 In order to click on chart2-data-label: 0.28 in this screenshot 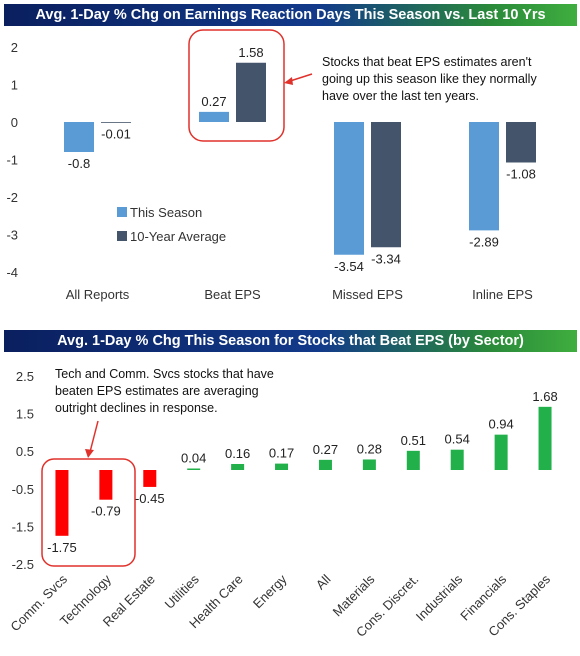, I will do `click(369, 448)`.